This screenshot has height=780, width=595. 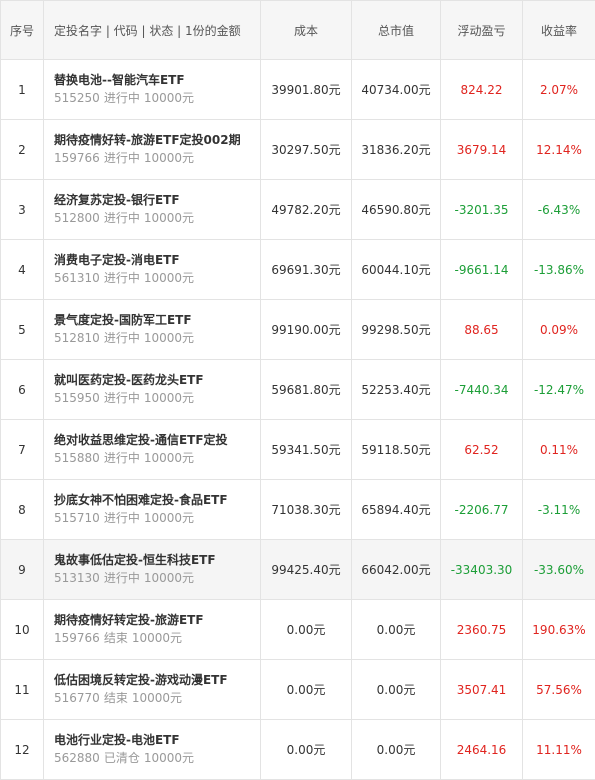 What do you see at coordinates (482, 30) in the screenshot?
I see `col-header-floating-pnl: 浮动盈亏` at bounding box center [482, 30].